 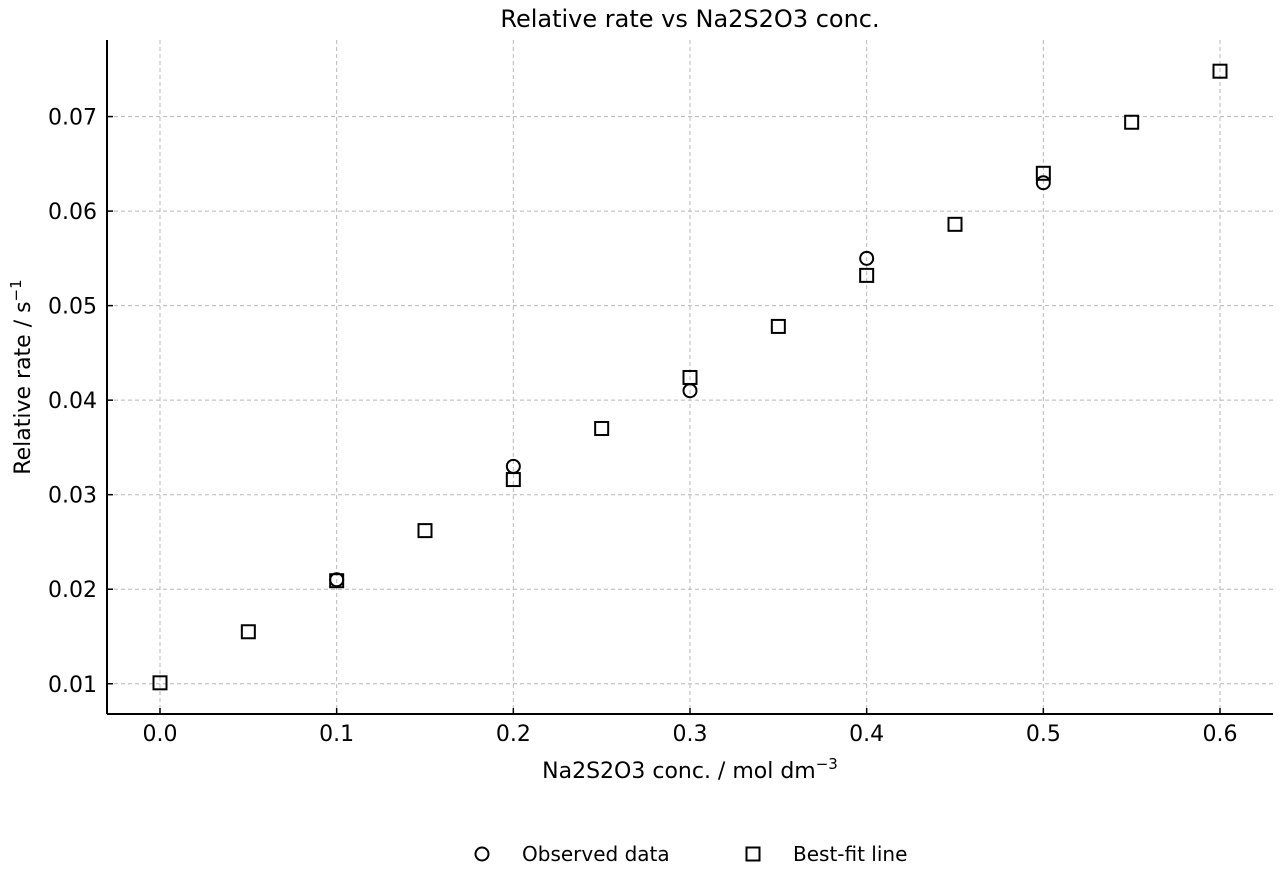 I want to click on chart-title: Relative rate vs Na2S2O3 conc., so click(x=689, y=19).